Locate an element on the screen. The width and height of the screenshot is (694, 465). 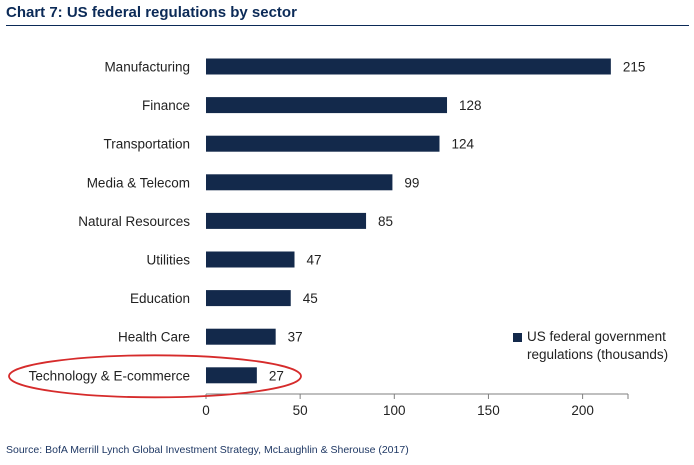
category-label: Manufacturing is located at coordinates (147, 67).